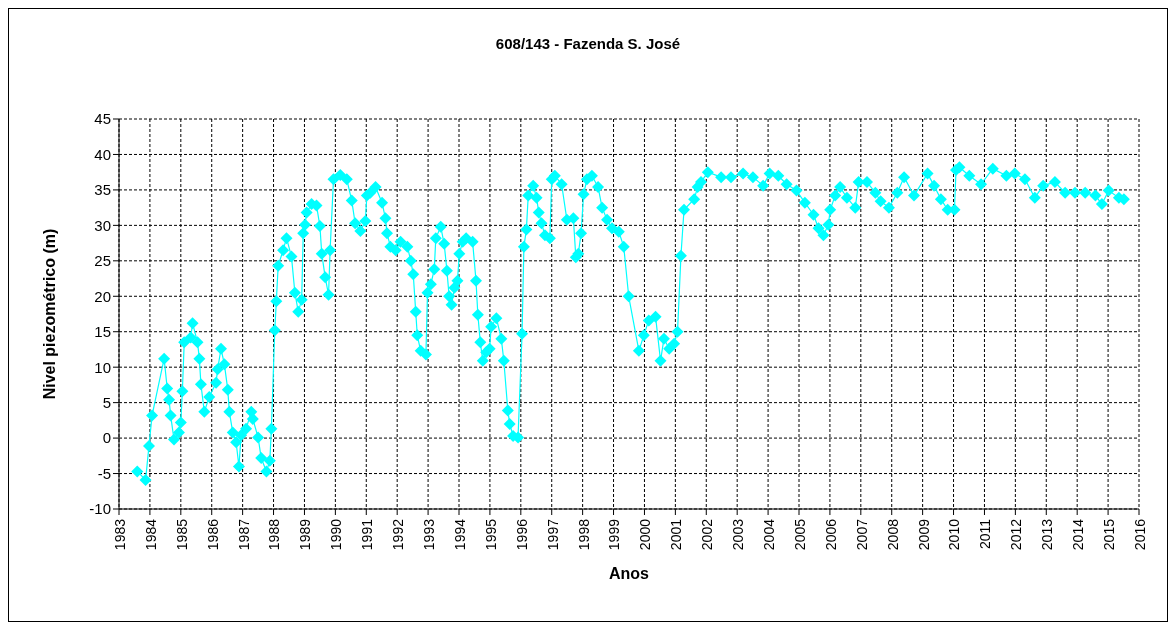 This screenshot has width=1176, height=629. I want to click on x-tick-label: 2016, so click(1139, 534).